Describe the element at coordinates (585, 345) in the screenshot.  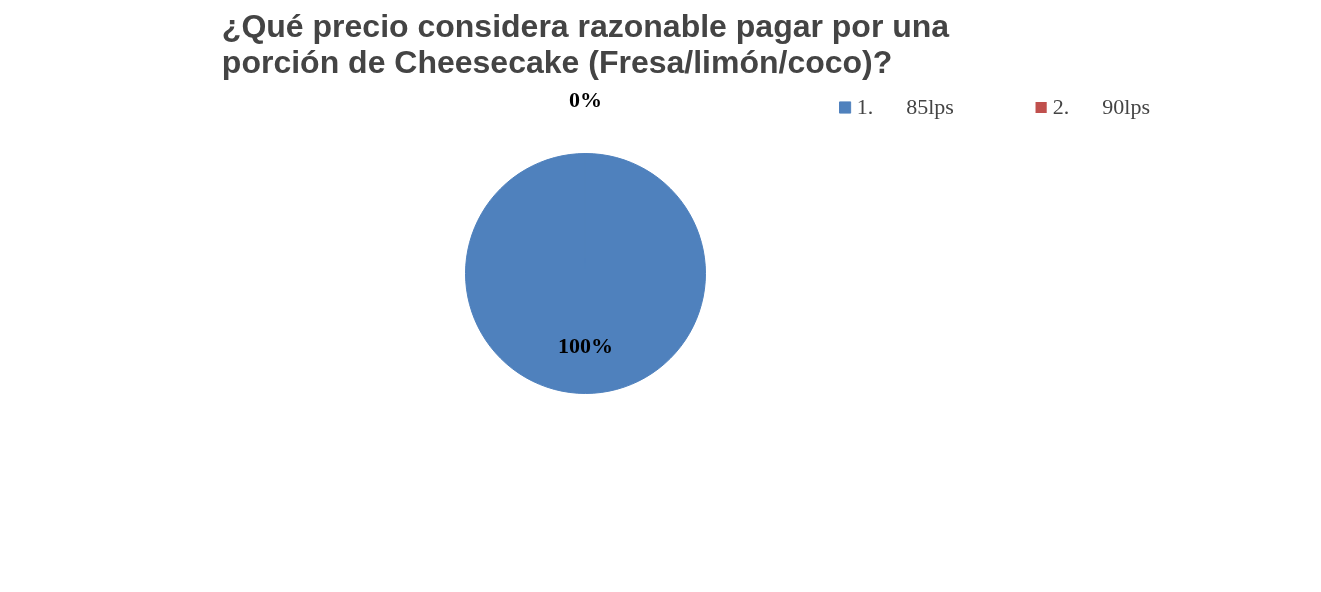
I see `data-label: 100%` at that location.